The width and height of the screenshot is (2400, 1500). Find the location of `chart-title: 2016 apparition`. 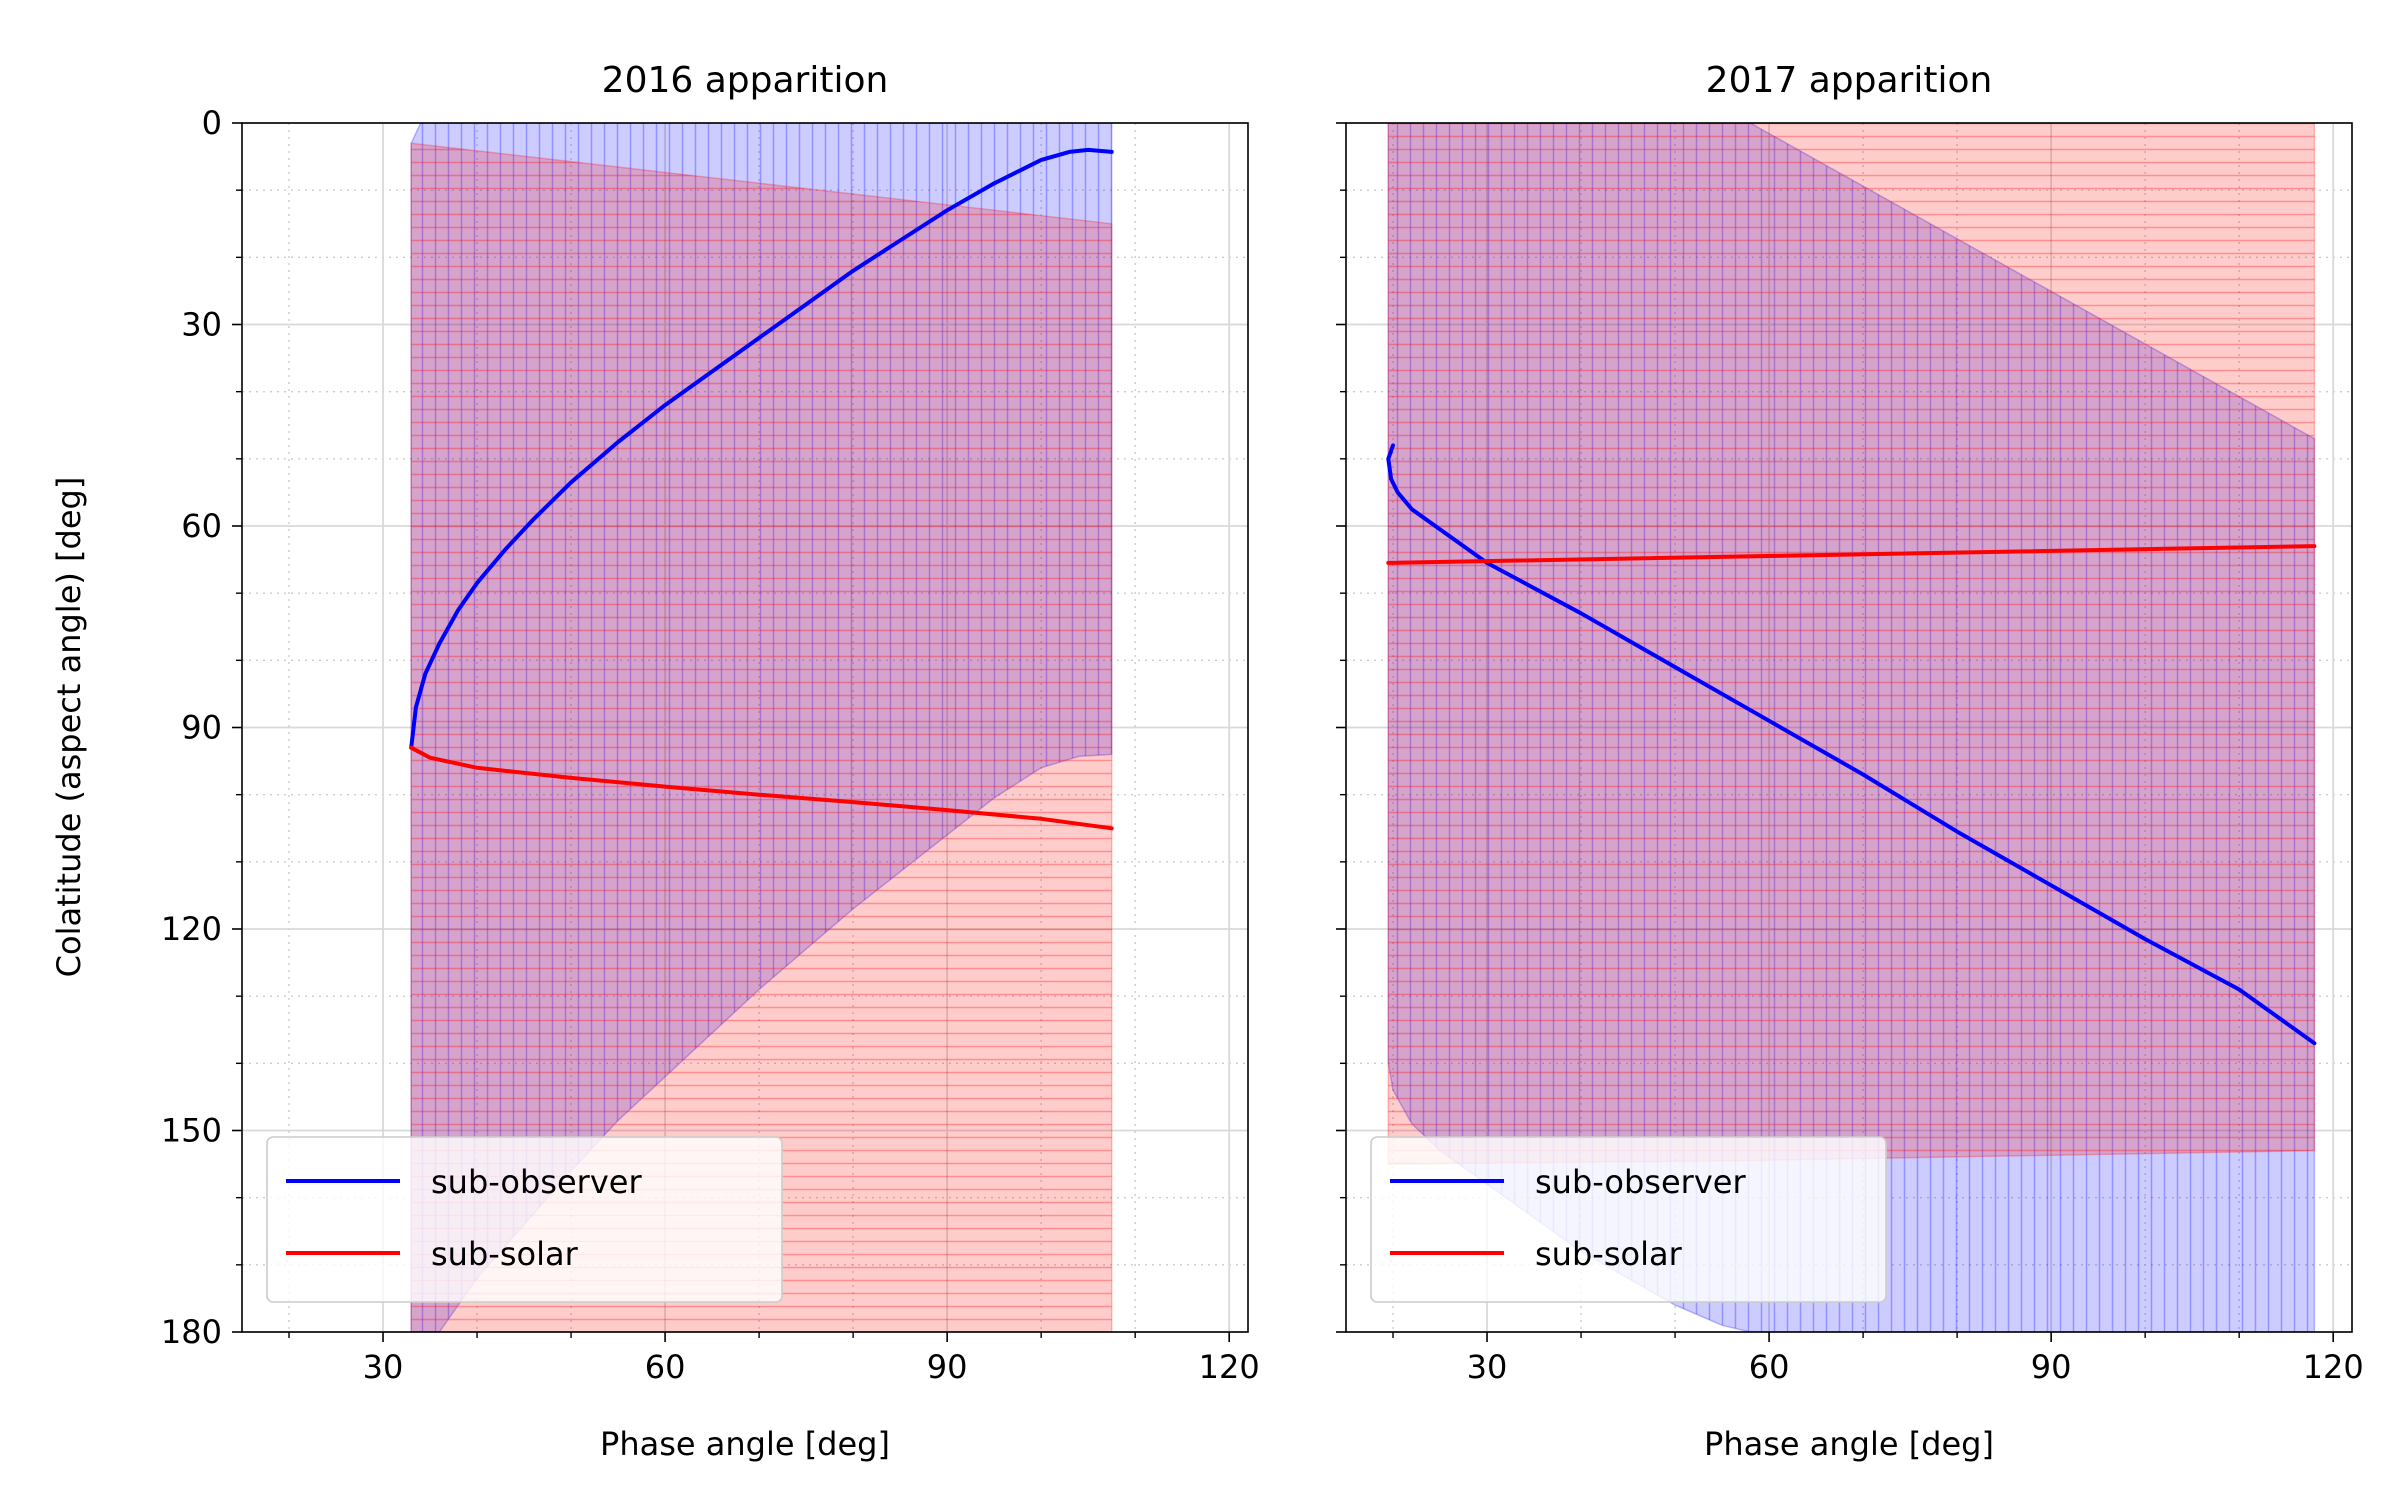

chart-title: 2016 apparition is located at coordinates (745, 80).